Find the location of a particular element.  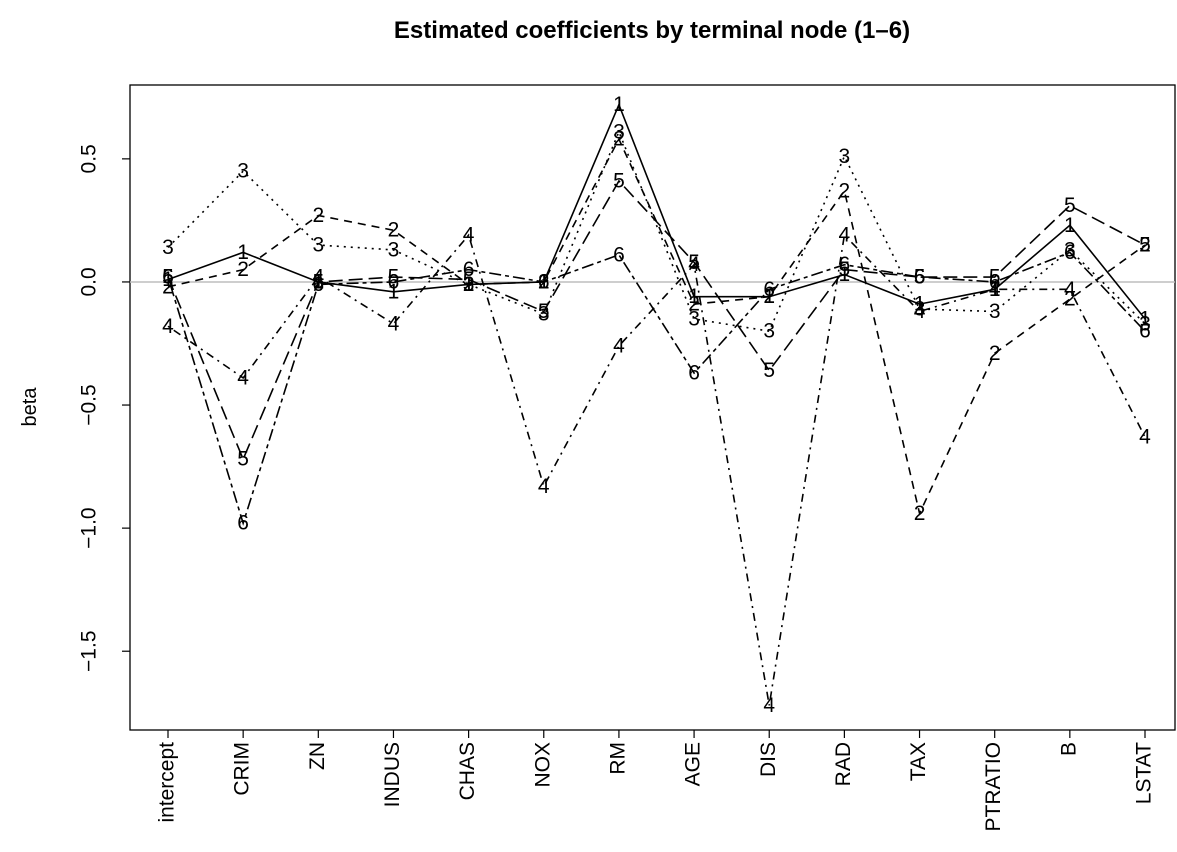

y-tick-label: 0.5 is located at coordinates (89, 158).